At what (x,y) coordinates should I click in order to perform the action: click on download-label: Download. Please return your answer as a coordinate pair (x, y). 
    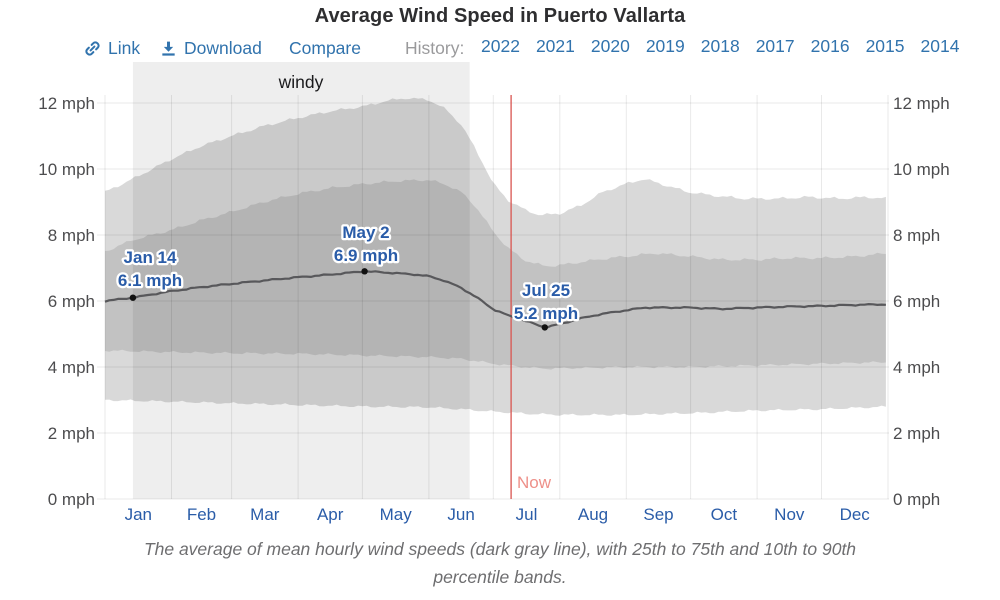
    Looking at the image, I should click on (223, 47).